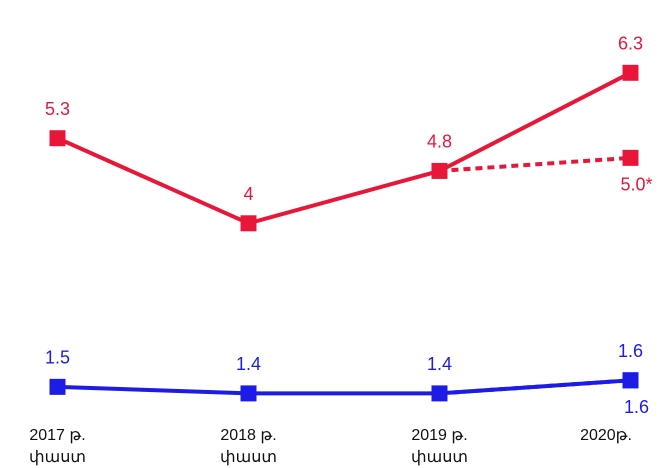  Describe the element at coordinates (57, 358) in the screenshot. I see `data-label: 1.5` at that location.